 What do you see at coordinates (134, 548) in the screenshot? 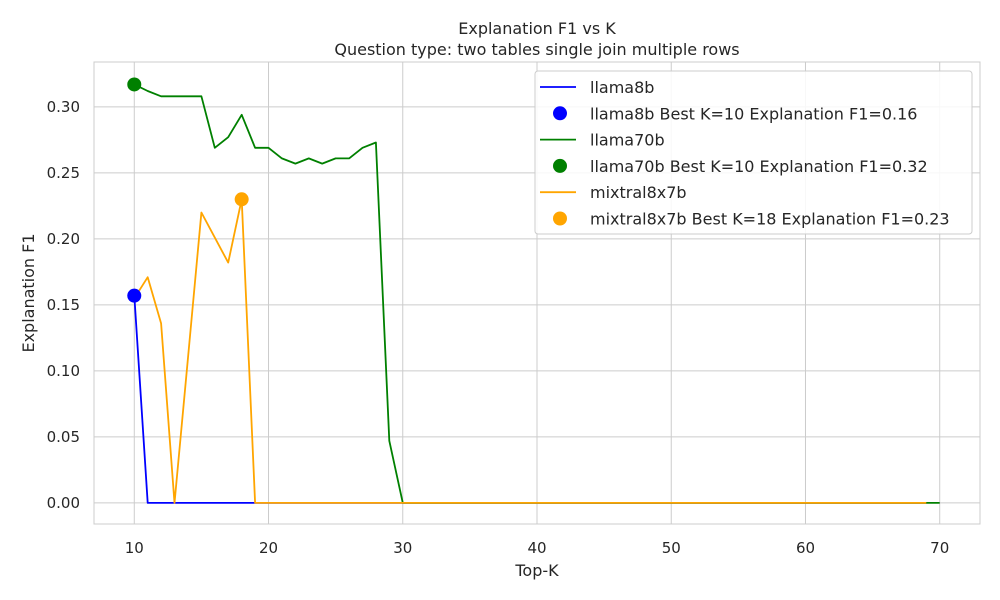
I see `x-tick-label: 10` at bounding box center [134, 548].